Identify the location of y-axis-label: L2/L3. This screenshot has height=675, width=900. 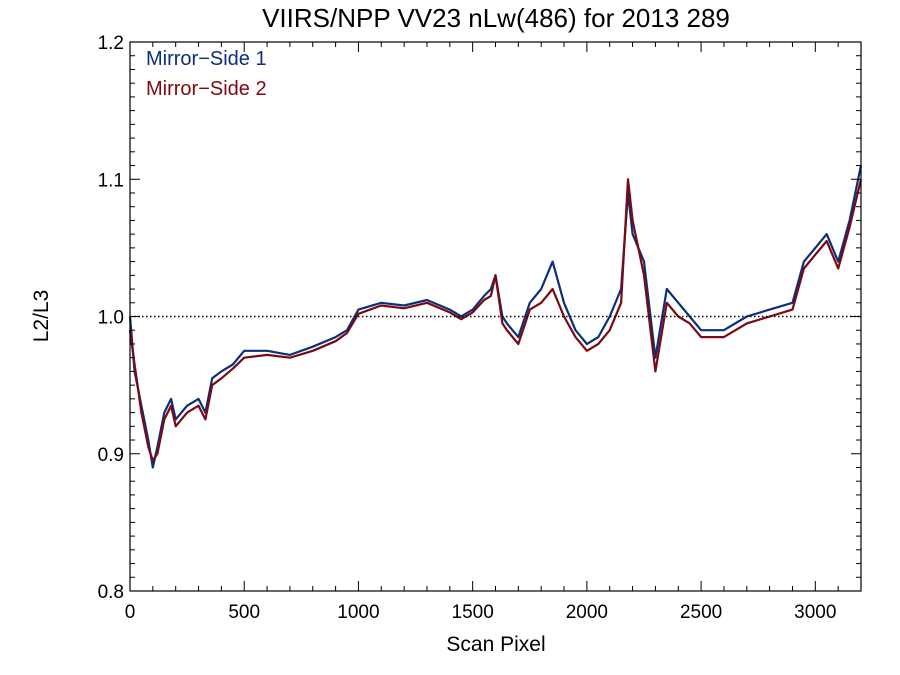
(41, 316).